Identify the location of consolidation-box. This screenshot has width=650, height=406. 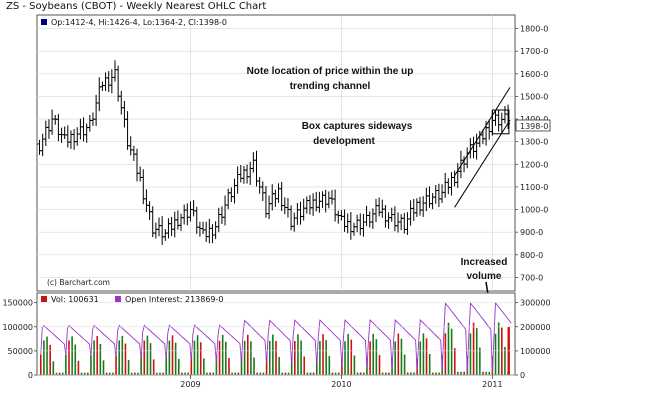
(500, 122).